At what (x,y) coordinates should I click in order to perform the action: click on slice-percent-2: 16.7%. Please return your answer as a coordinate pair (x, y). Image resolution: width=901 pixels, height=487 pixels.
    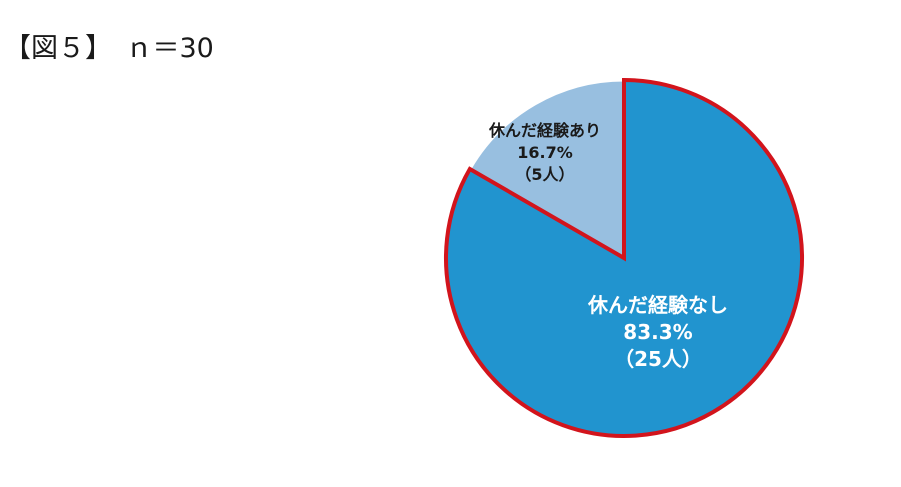
    Looking at the image, I should click on (545, 152).